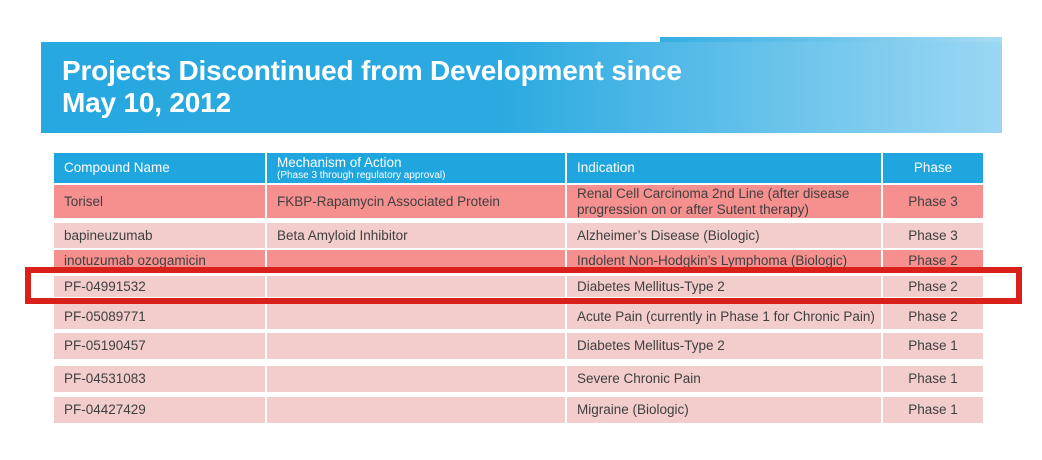 This screenshot has height=460, width=1042. What do you see at coordinates (159, 379) in the screenshot?
I see `cell-compound: PF-04531083` at bounding box center [159, 379].